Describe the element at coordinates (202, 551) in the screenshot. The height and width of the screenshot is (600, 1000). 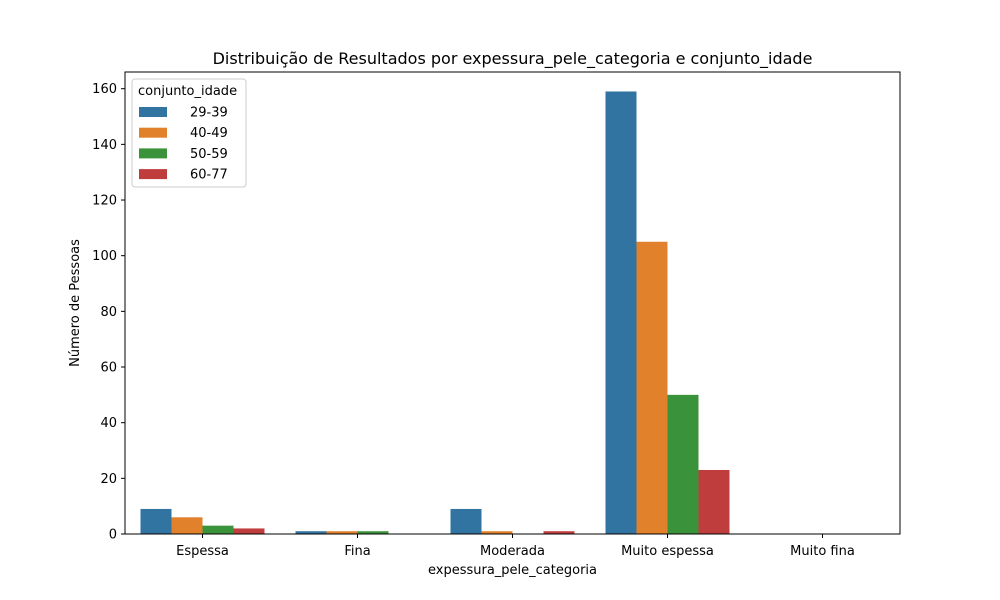
I see `x-tick-label: Espessa` at that location.